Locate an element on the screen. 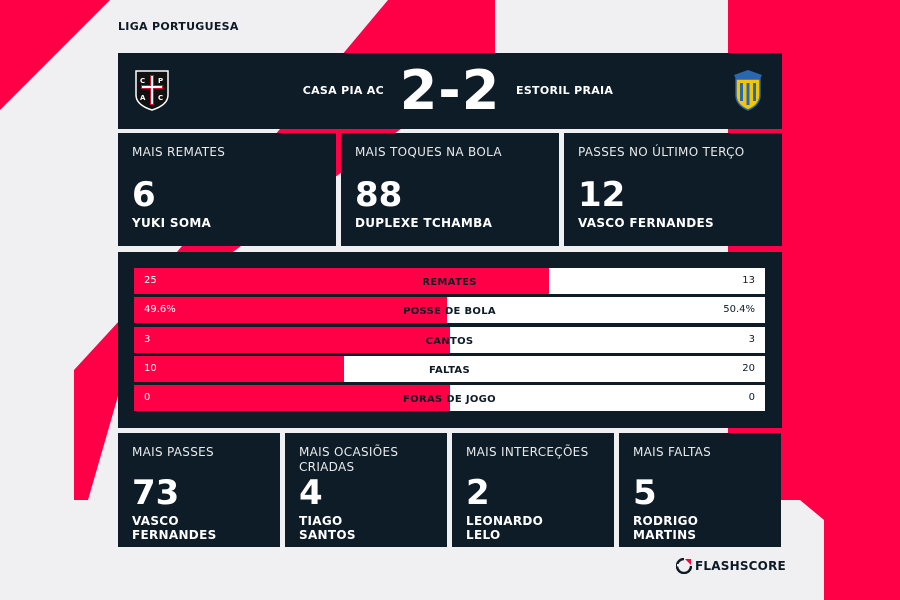 The height and width of the screenshot is (600, 900). home-value: 49.6% is located at coordinates (160, 309).